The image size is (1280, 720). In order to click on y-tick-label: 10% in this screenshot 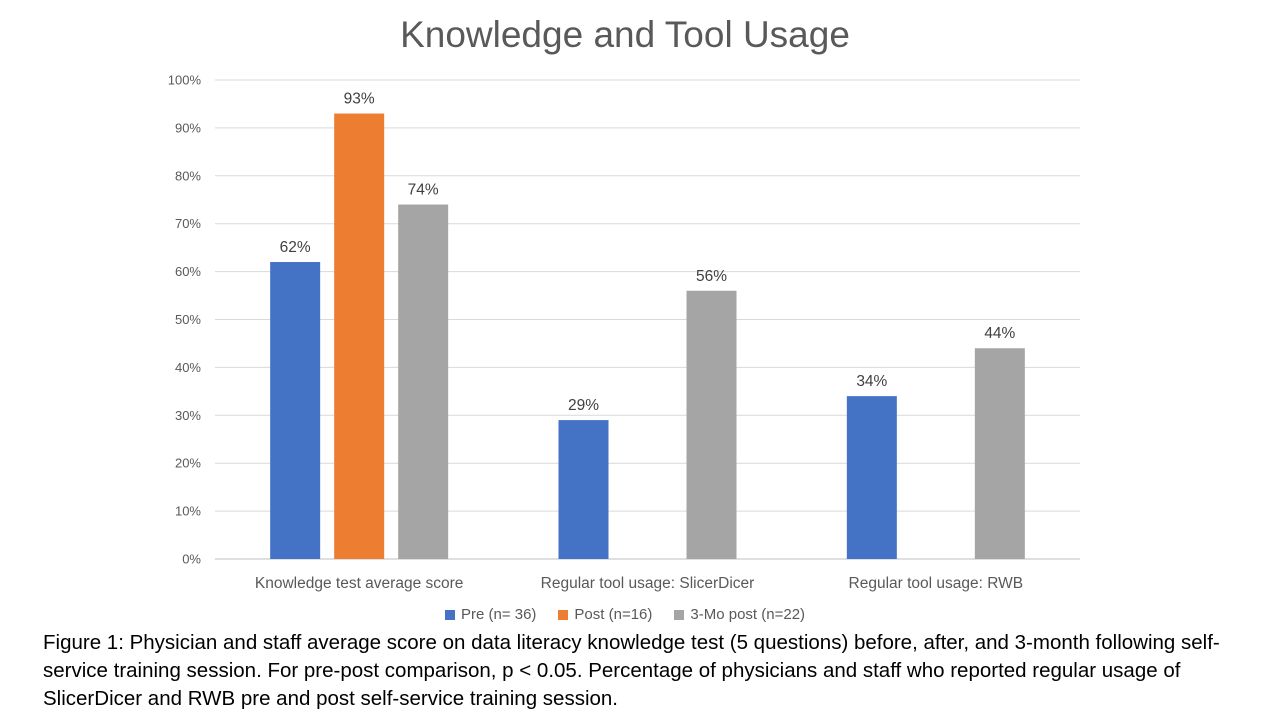, I will do `click(188, 511)`.